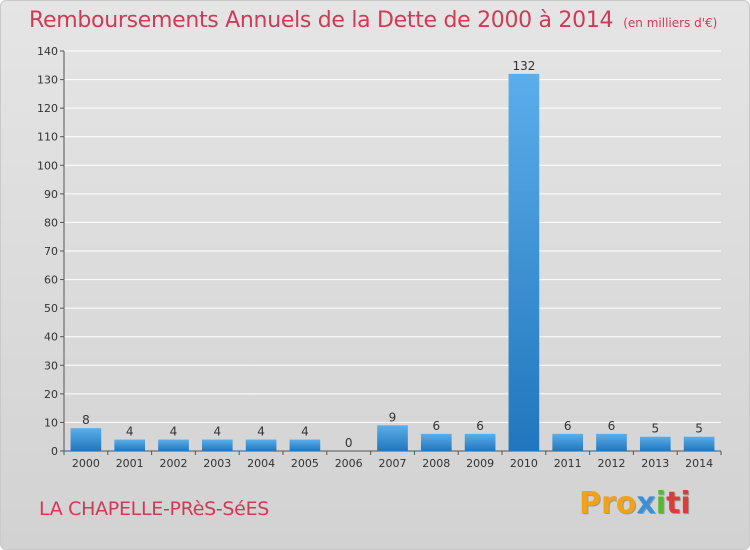  I want to click on value-label-2010: 132, so click(523, 66).